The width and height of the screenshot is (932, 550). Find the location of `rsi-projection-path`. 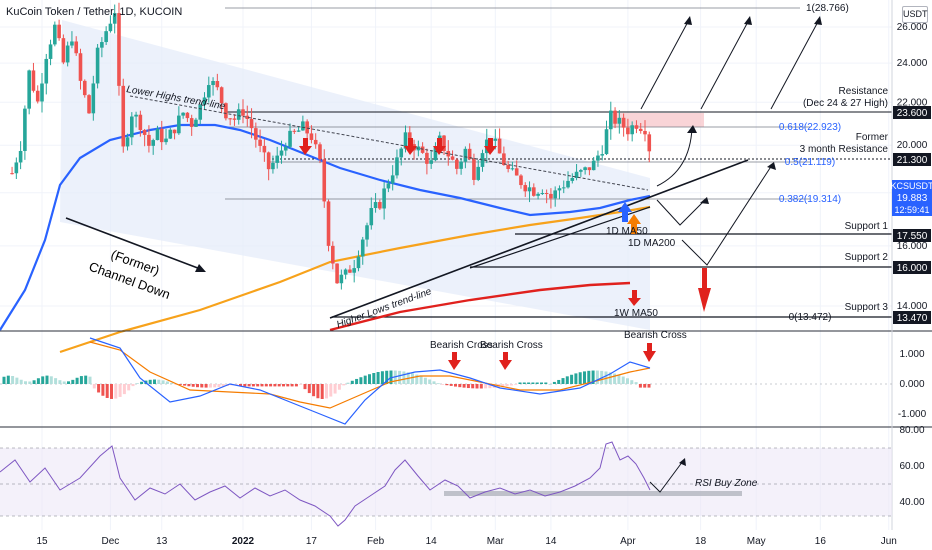

rsi-projection-path is located at coordinates (666, 476).